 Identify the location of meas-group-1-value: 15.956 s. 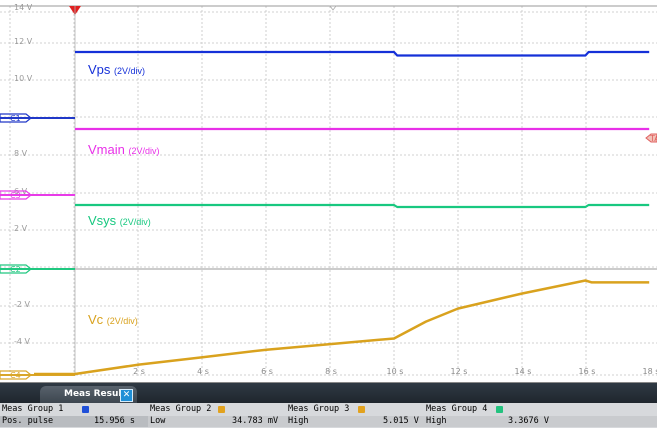
(114, 421).